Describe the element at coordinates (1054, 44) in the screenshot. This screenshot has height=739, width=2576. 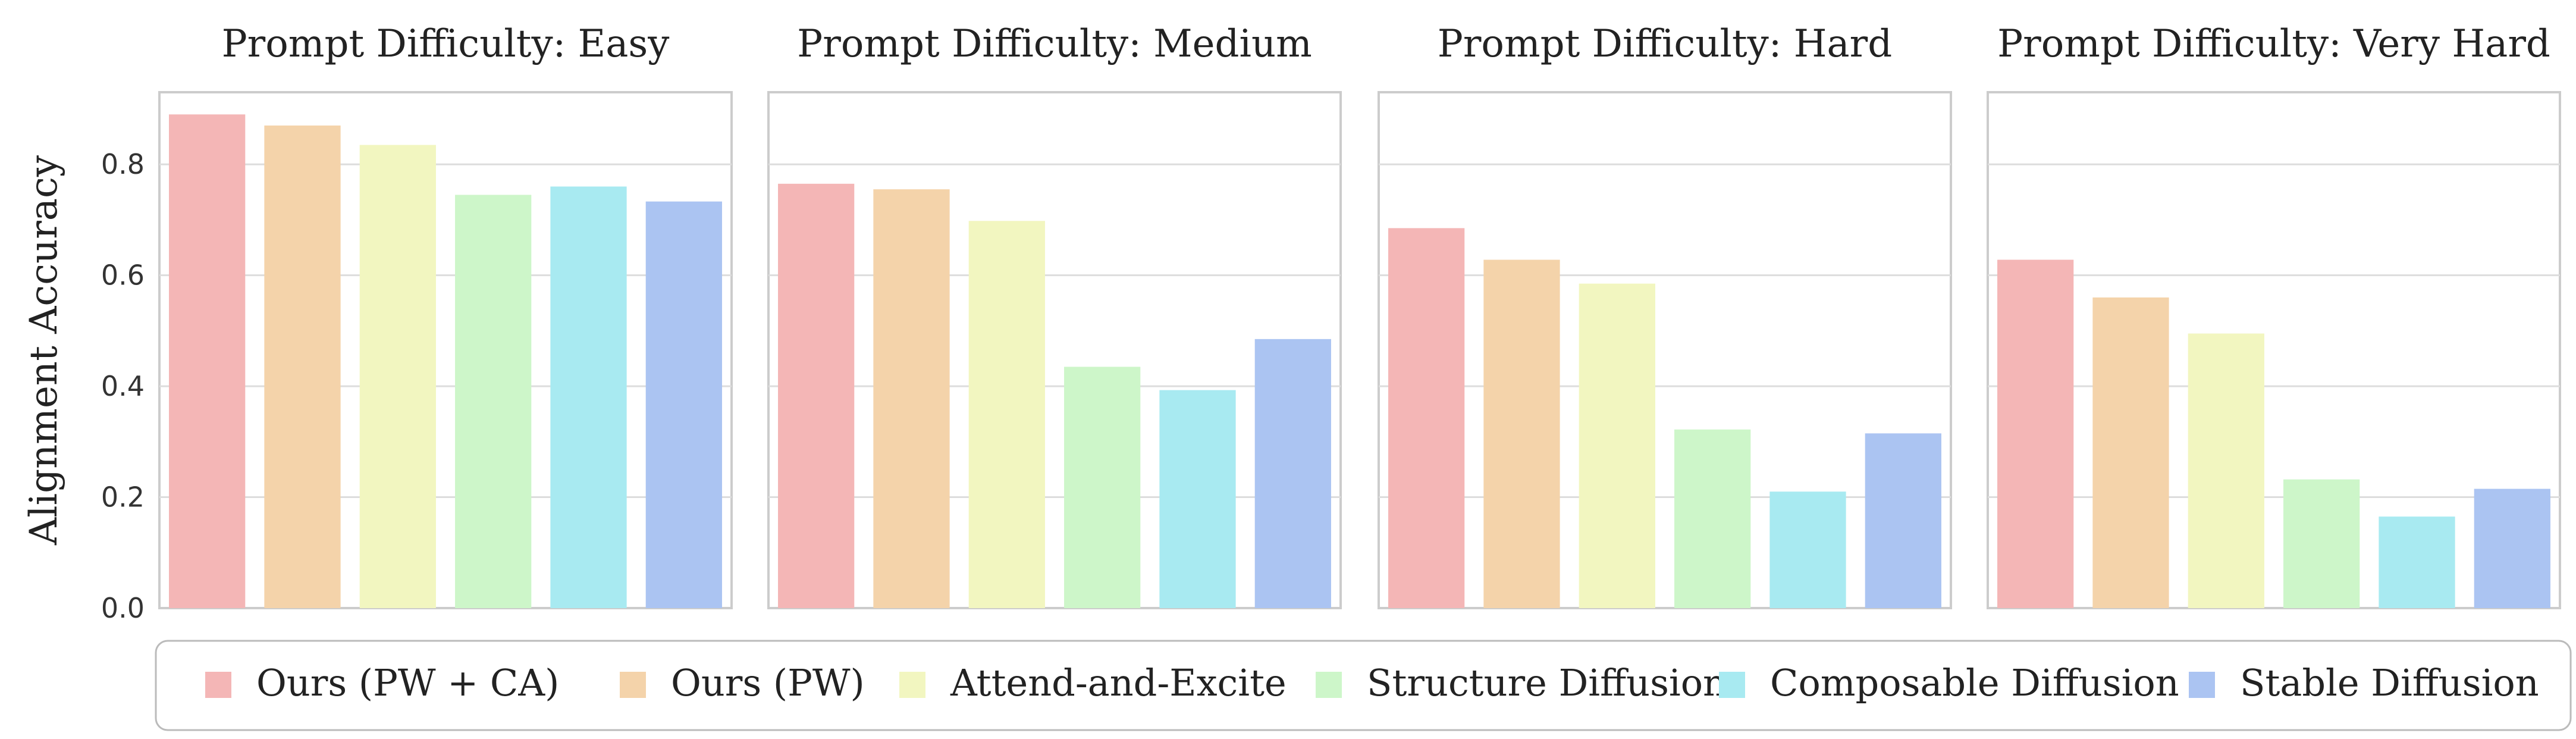
I see `panel-title: Prompt Difficulty: Medium` at that location.